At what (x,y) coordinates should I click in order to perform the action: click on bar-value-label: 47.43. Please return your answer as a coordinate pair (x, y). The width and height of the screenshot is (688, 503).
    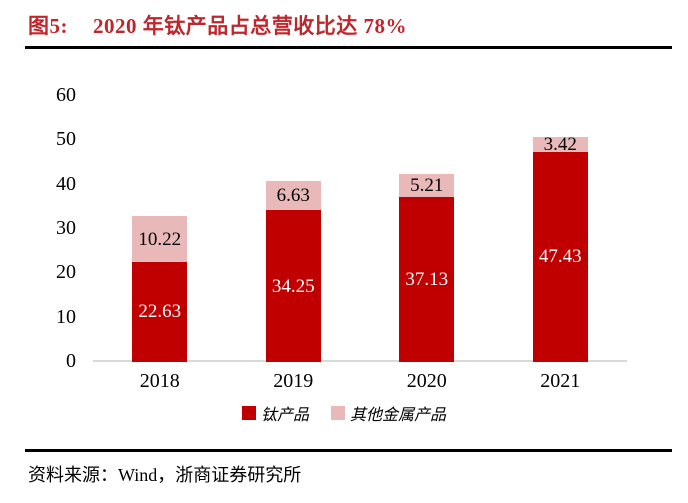
    Looking at the image, I should click on (560, 257).